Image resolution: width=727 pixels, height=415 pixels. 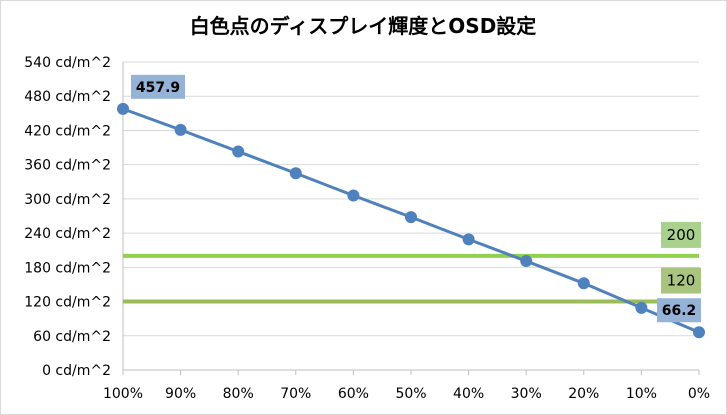 I want to click on y-tick-label: 360 cd/m^2, so click(x=67, y=166).